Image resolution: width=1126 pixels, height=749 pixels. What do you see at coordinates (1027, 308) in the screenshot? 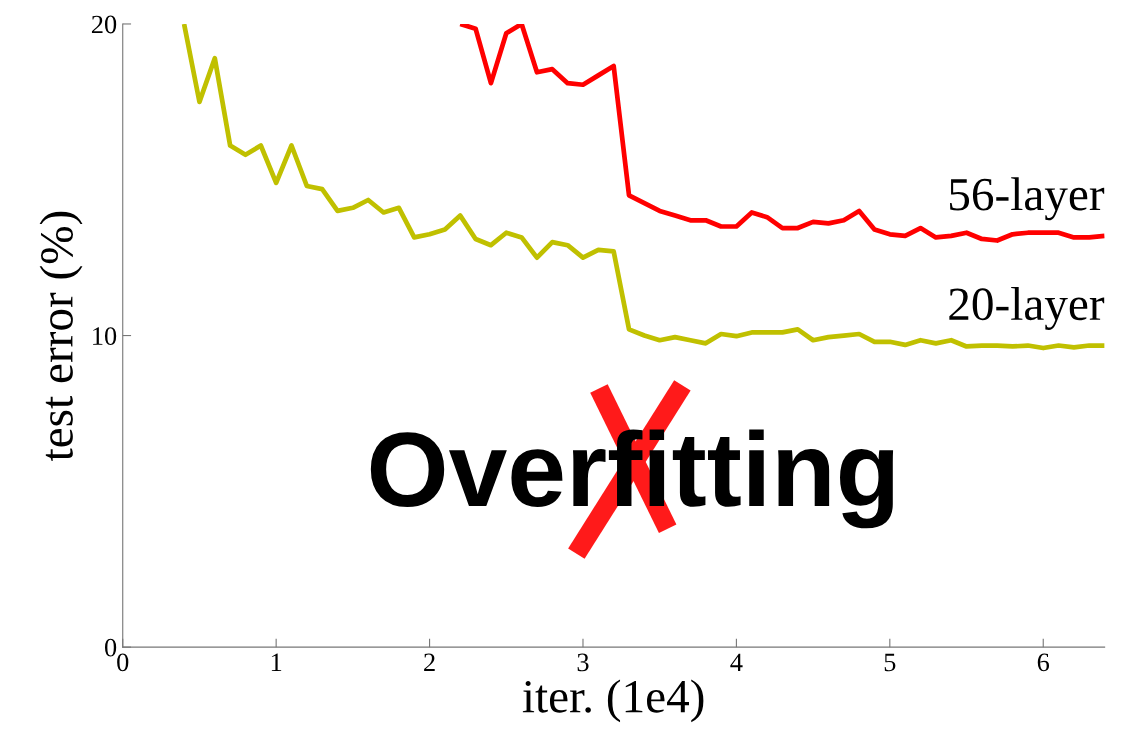
I see `series-label: 20-layer` at bounding box center [1027, 308].